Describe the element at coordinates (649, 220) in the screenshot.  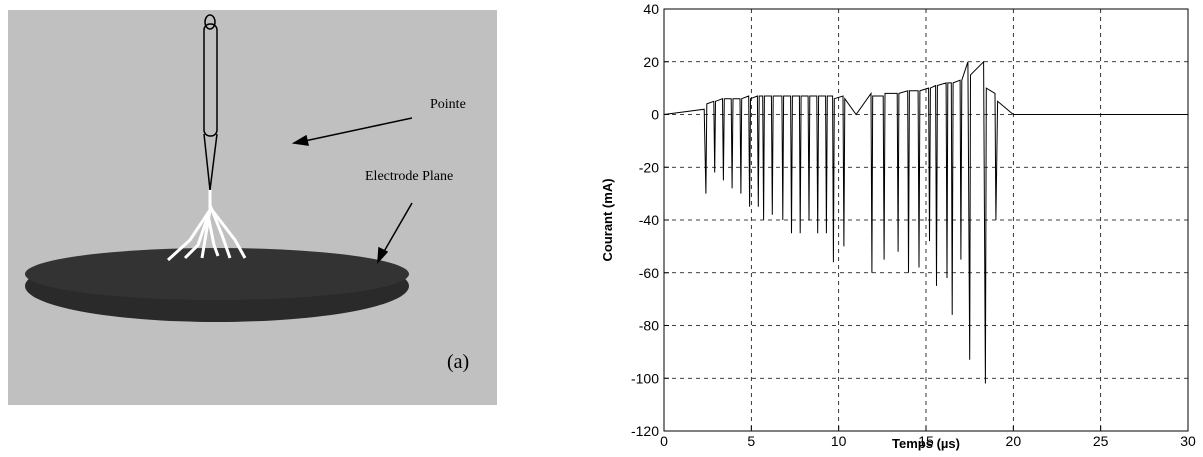
I see `y-tick-label: -40` at that location.